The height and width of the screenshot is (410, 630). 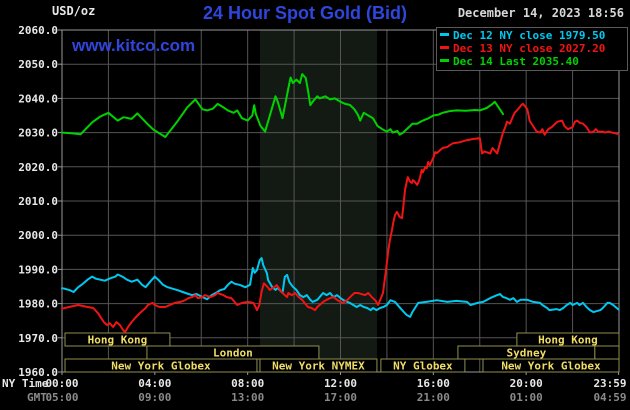 I want to click on y-tick-label: 2020.0, so click(x=38, y=167).